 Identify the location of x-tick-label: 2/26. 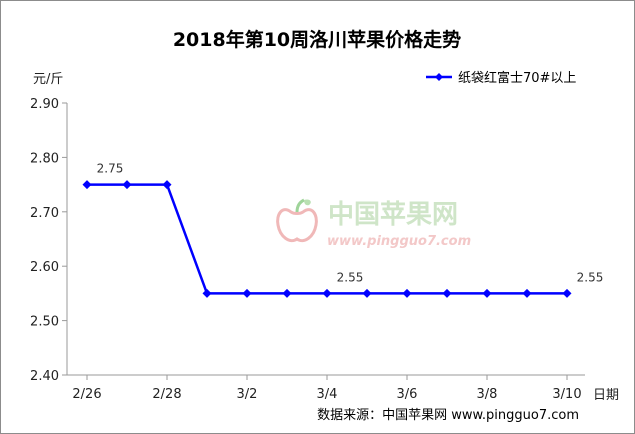
(86, 394).